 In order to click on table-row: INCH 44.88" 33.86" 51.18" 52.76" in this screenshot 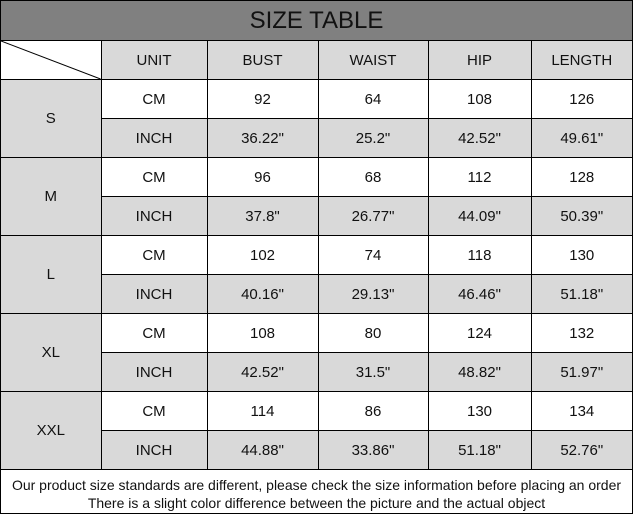, I will do `click(316, 450)`.